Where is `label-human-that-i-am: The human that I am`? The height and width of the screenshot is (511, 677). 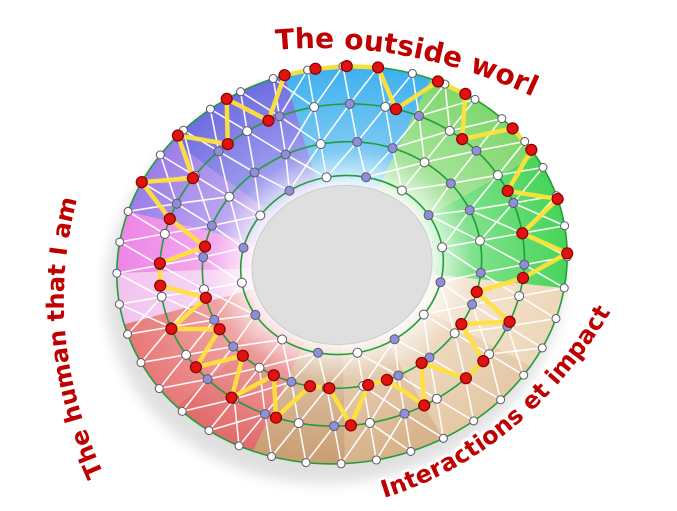
label-human-that-i-am: The human that I am is located at coordinates (76, 338).